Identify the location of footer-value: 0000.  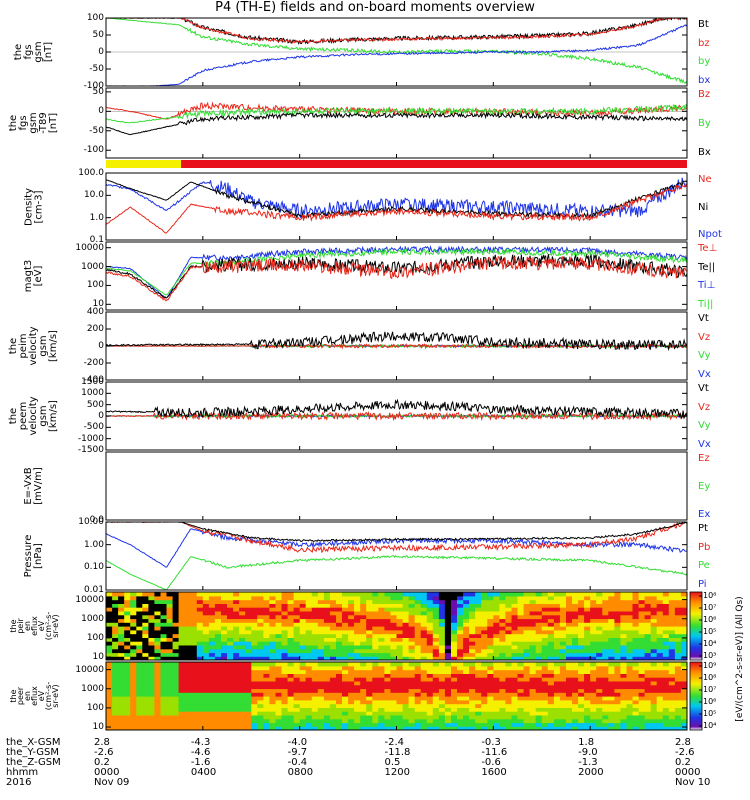
(688, 772).